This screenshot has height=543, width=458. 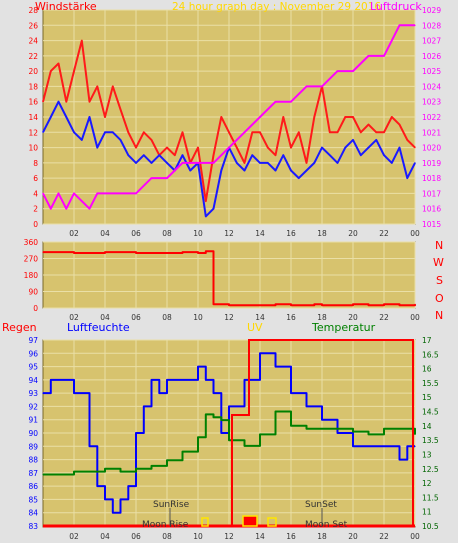 What do you see at coordinates (439, 298) in the screenshot?
I see `compass-label-o: O` at bounding box center [439, 298].